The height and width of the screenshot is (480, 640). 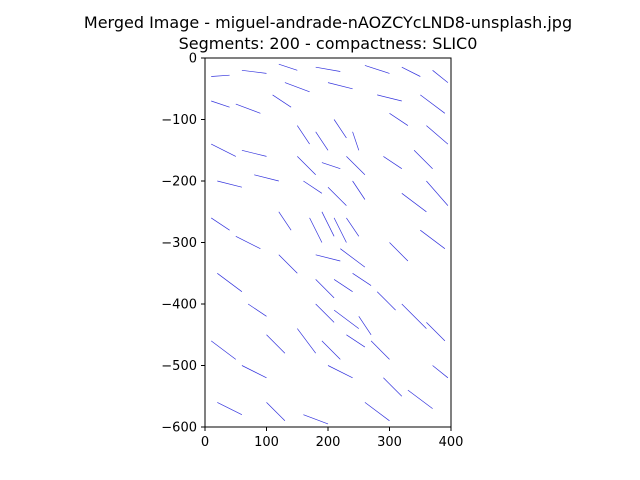 I want to click on y-tick-label: −600, so click(x=179, y=428).